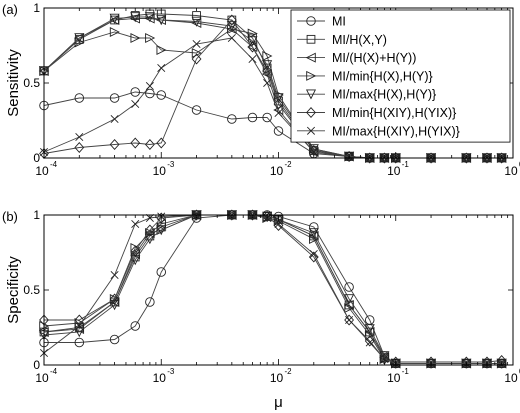 The width and height of the screenshot is (520, 413). I want to click on legend-label: MI, so click(339, 22).